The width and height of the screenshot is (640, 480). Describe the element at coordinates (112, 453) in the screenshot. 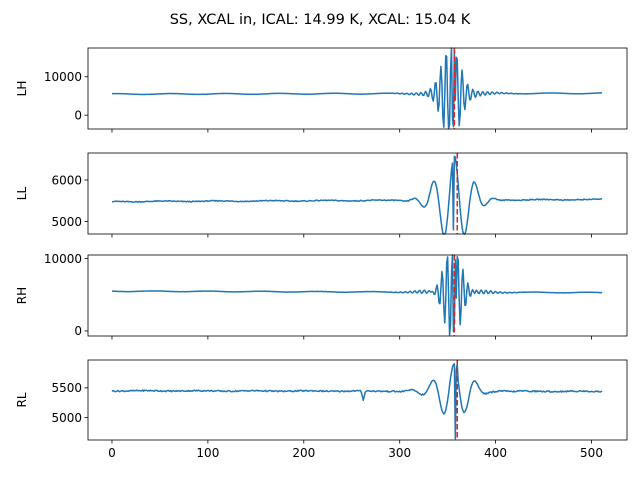

I see `x-tick-label: 0` at that location.